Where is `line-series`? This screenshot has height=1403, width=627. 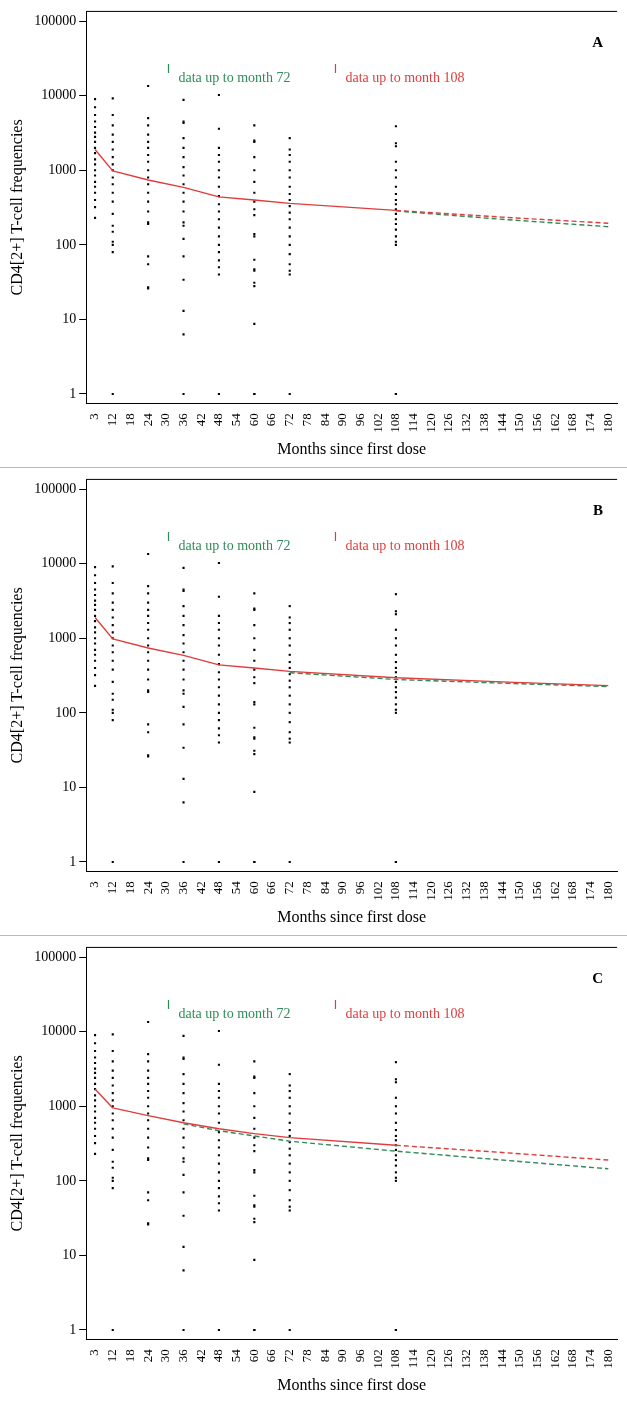
line-series is located at coordinates (449, 680).